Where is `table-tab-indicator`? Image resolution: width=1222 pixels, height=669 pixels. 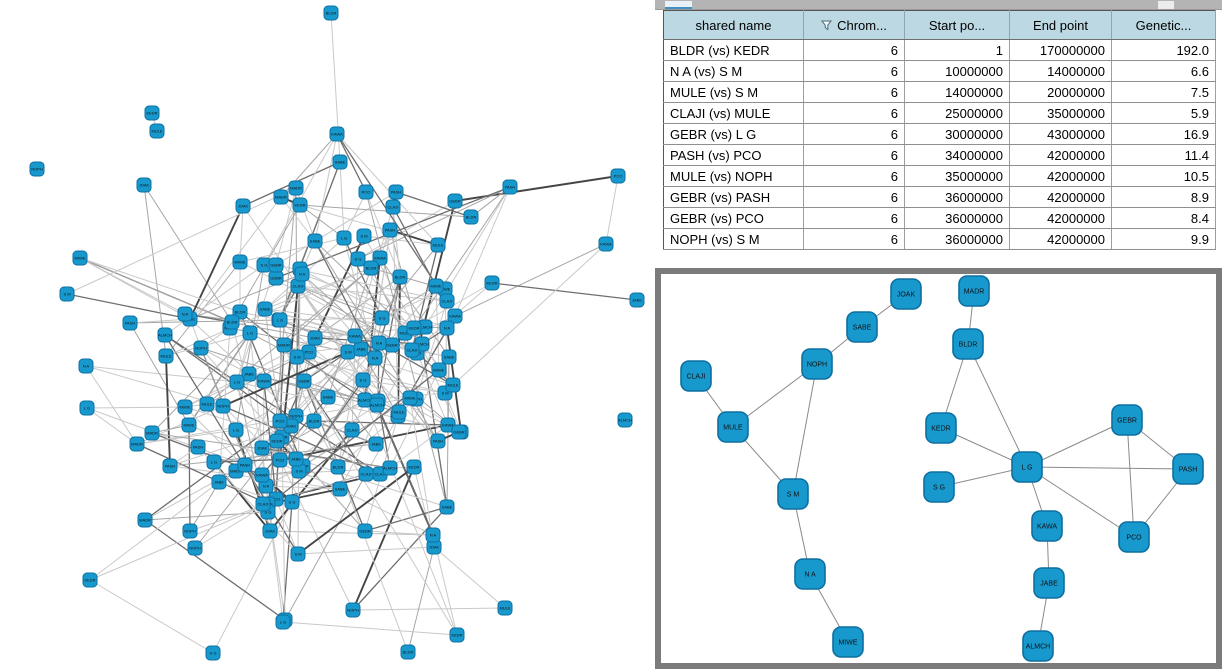
table-tab-indicator is located at coordinates (678, 5).